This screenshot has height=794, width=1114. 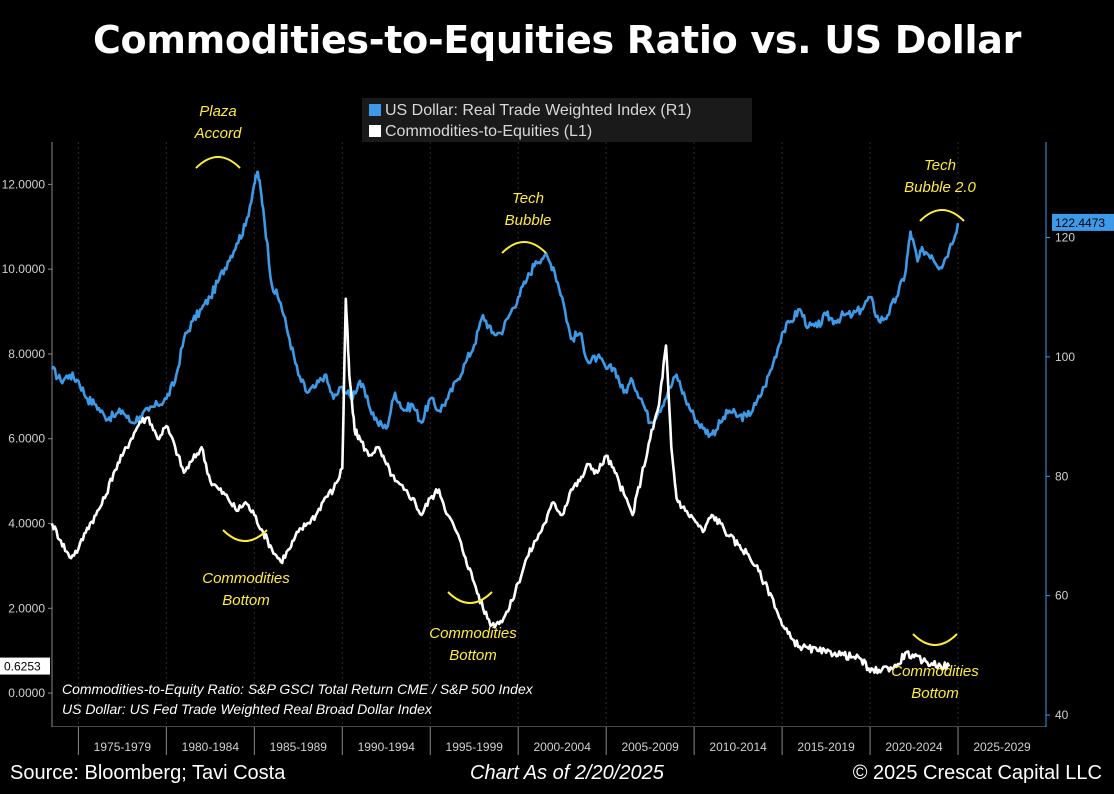 What do you see at coordinates (475, 747) in the screenshot?
I see `x-tick-label: 1995-1999` at bounding box center [475, 747].